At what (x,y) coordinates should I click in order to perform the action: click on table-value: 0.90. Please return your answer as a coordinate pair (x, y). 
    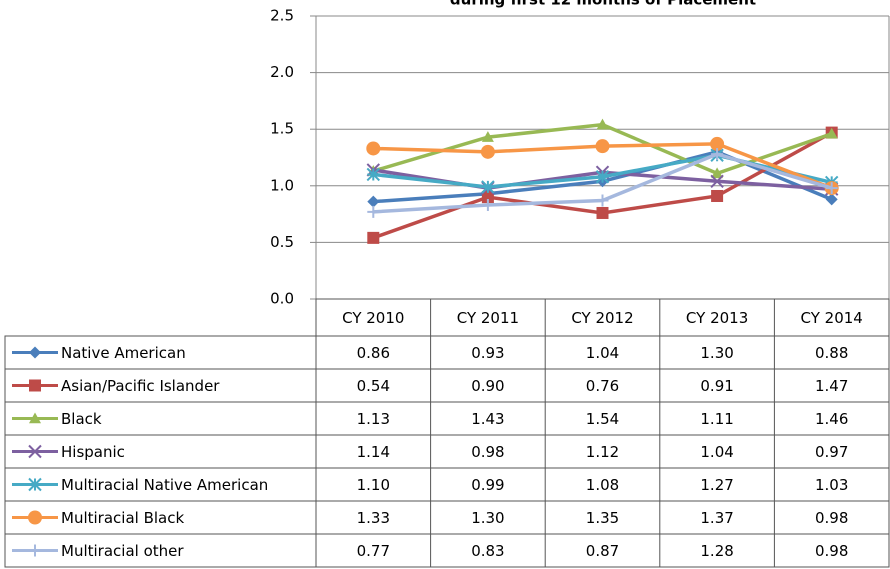
    Looking at the image, I should click on (487, 386).